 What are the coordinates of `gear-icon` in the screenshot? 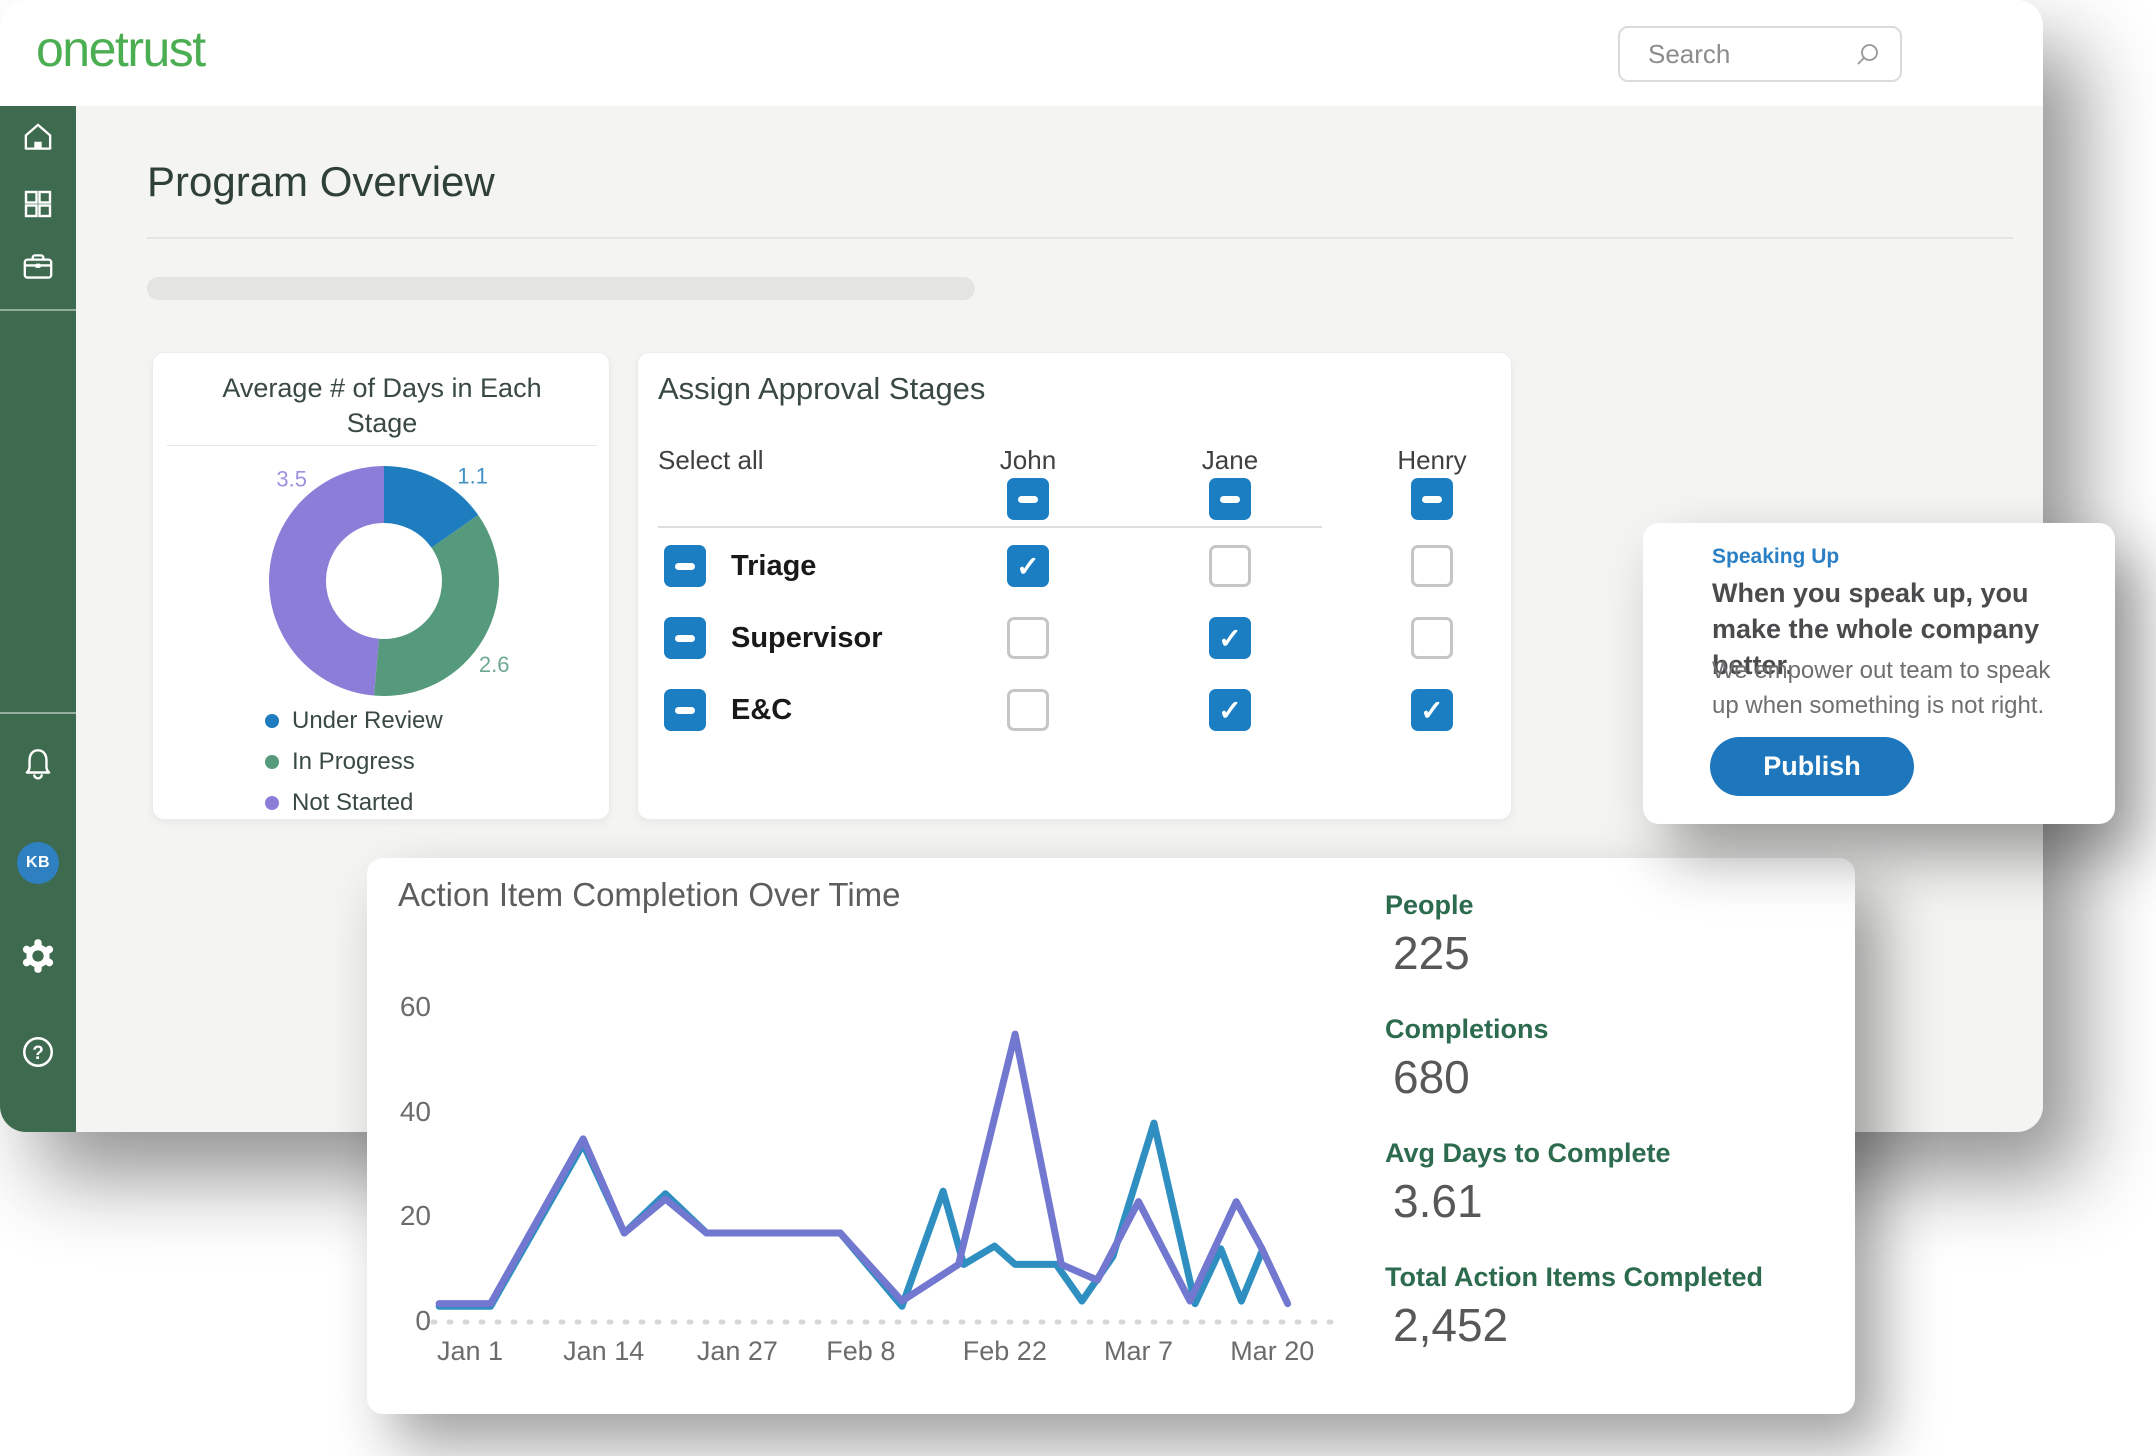 It's located at (38, 958).